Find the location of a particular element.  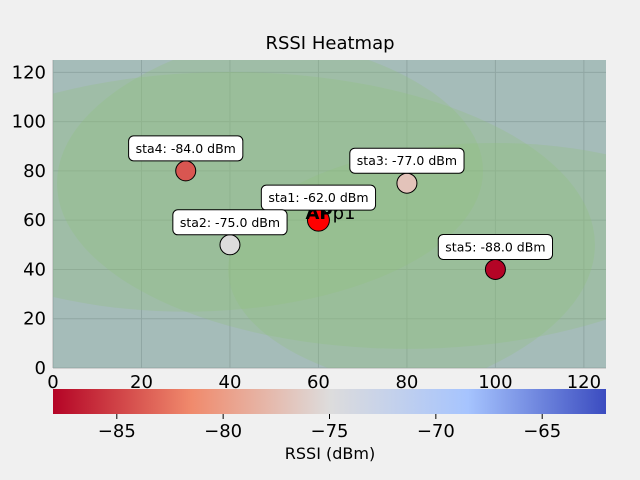

x-tick-label: 120 is located at coordinates (584, 382).